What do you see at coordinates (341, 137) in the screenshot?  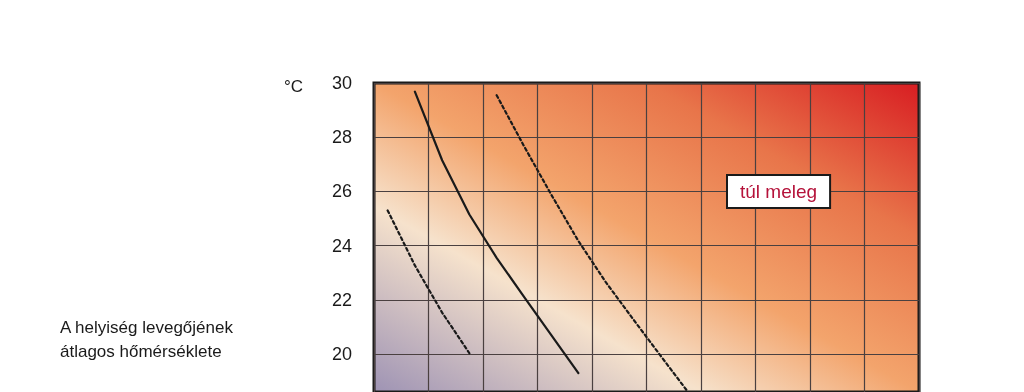 I see `y-tick-label: 28` at bounding box center [341, 137].